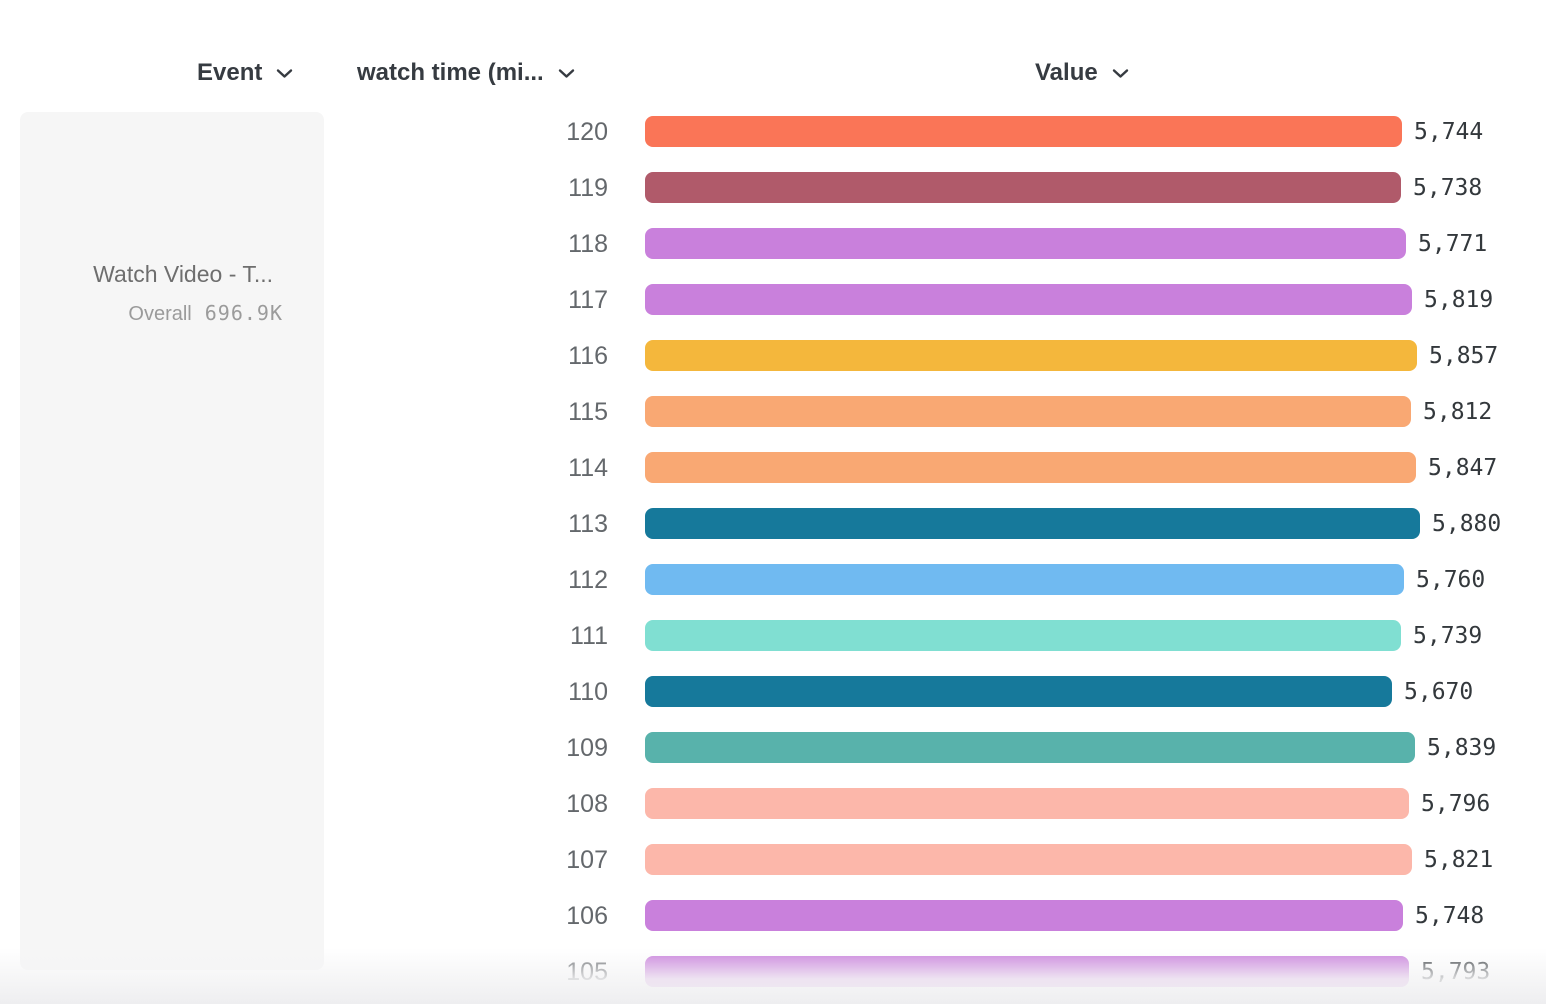 This screenshot has height=1004, width=1546. What do you see at coordinates (588, 636) in the screenshot?
I see `bar-row-label: 111` at bounding box center [588, 636].